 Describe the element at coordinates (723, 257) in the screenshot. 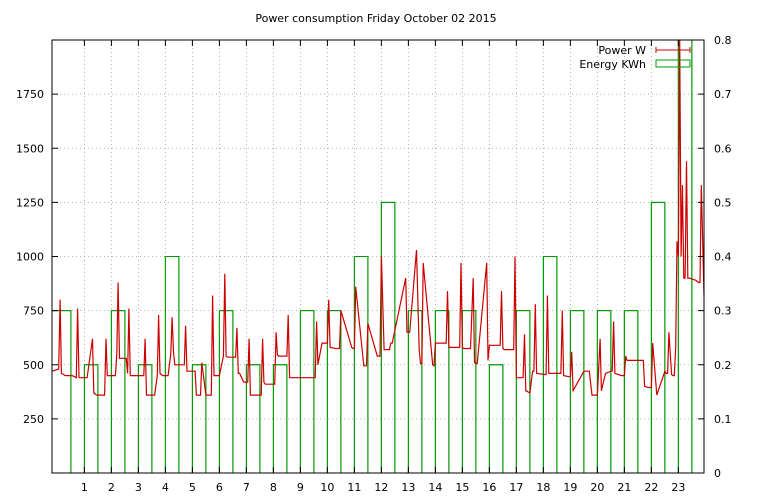

I see `y2-tick-label: 0.4` at that location.